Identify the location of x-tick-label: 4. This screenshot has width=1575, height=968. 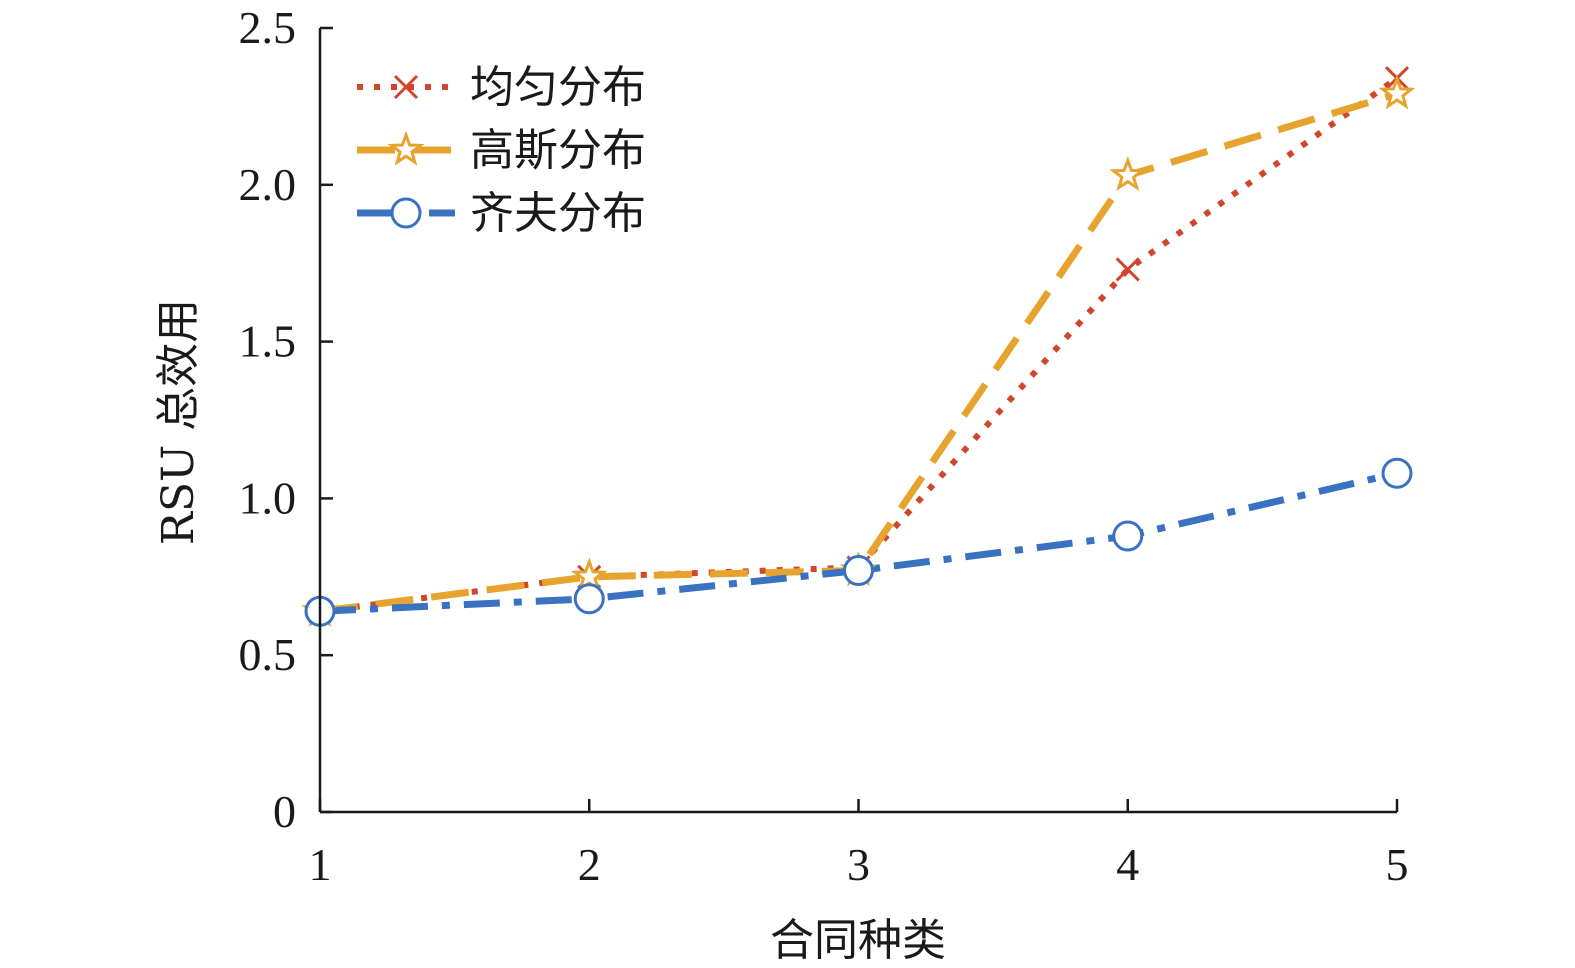
(1127, 864).